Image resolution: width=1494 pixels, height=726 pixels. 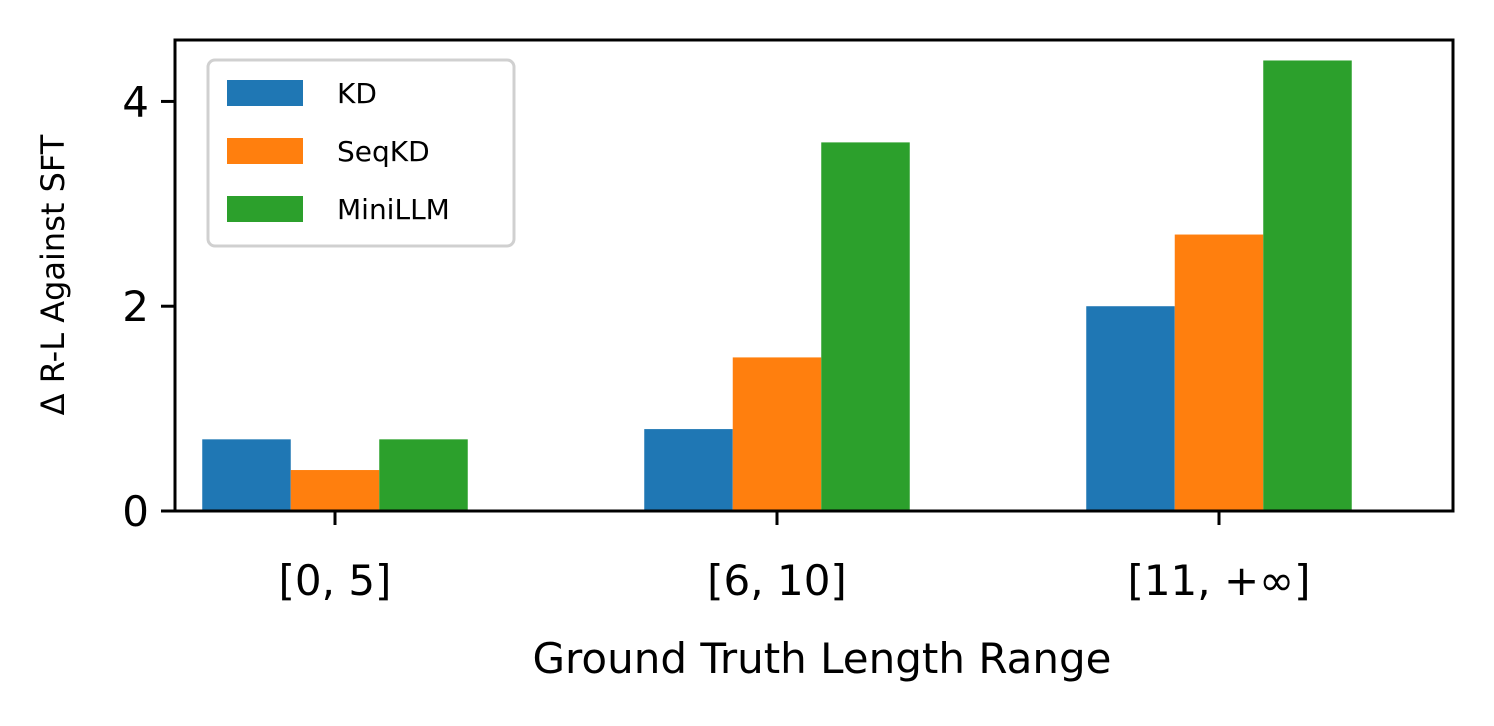 I want to click on legend-label-seqkd: SeqKD, so click(x=383, y=151).